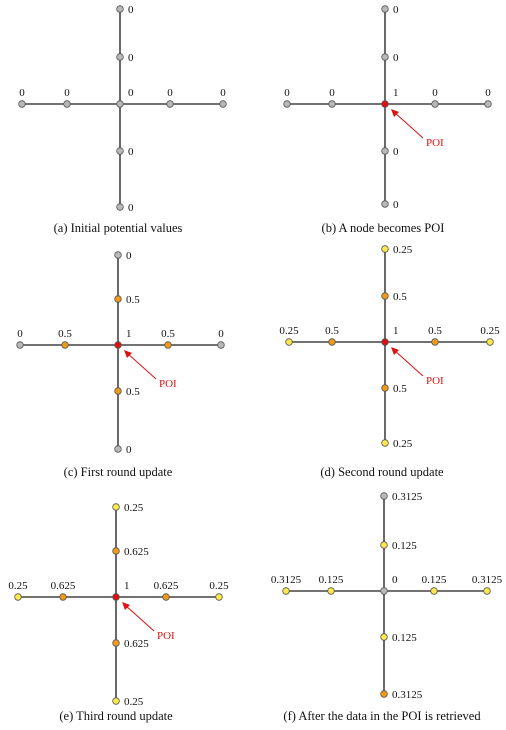  Describe the element at coordinates (487, 580) in the screenshot. I see `right-node-2-value: 0.3125` at that location.